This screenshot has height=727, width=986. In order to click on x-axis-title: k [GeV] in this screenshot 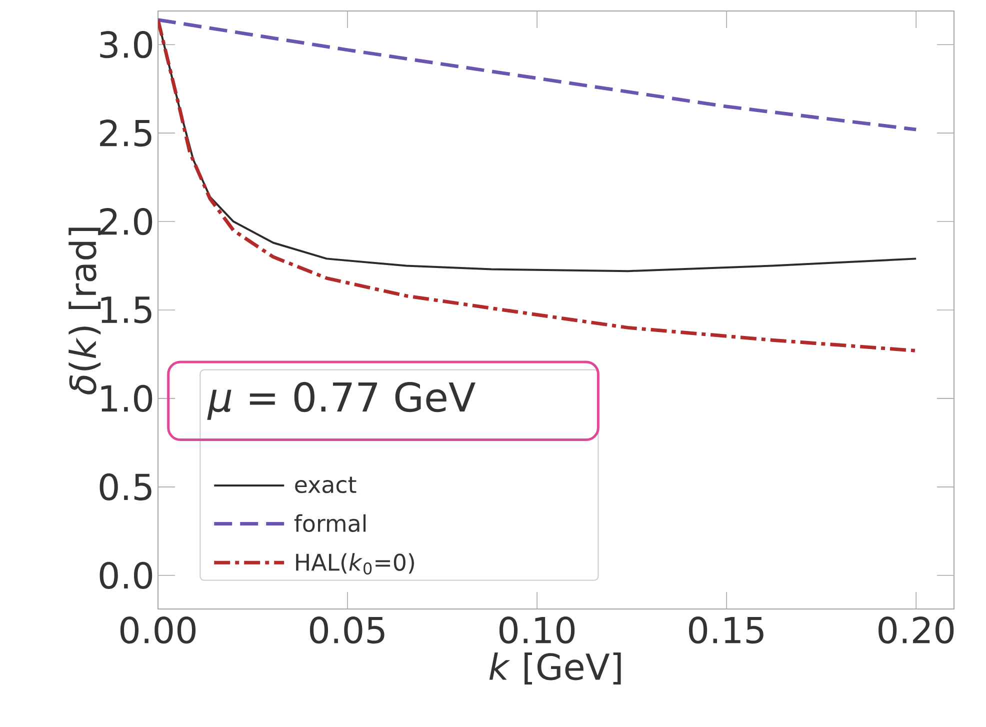, I will do `click(555, 668)`.